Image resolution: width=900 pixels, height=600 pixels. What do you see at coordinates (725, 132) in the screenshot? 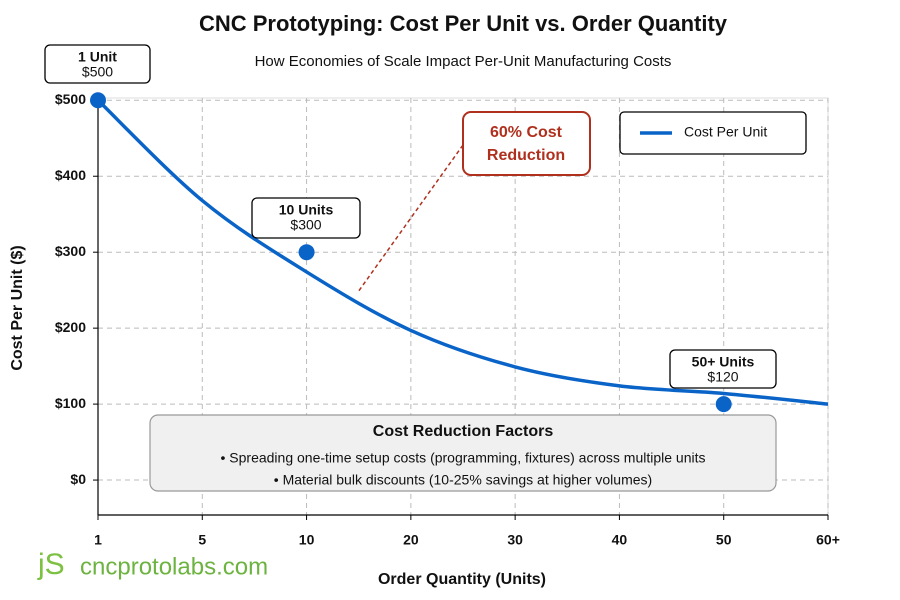
I see `legend-label: Cost Per Unit` at bounding box center [725, 132].